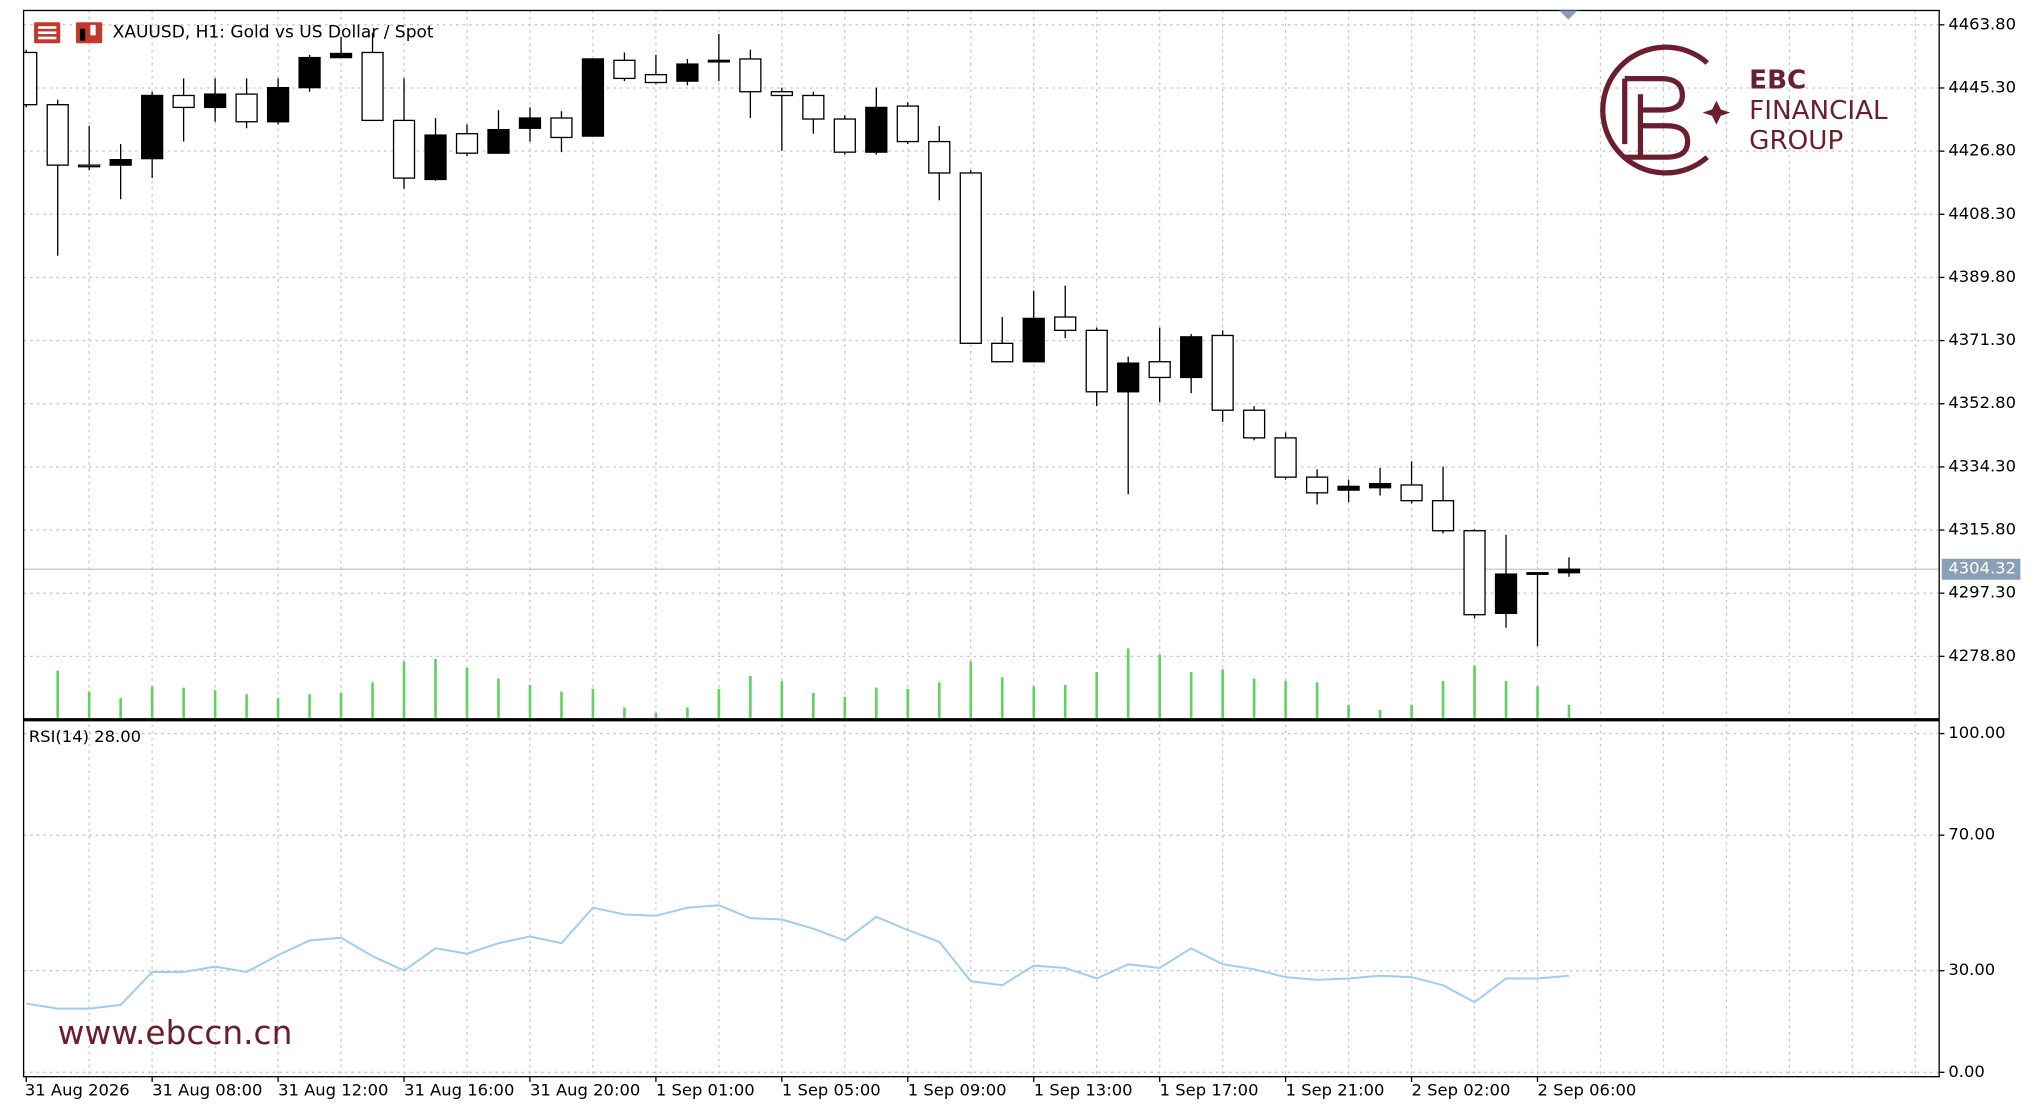 This screenshot has height=1116, width=2044. I want to click on y-tick-label: 4408.30, so click(1982, 213).